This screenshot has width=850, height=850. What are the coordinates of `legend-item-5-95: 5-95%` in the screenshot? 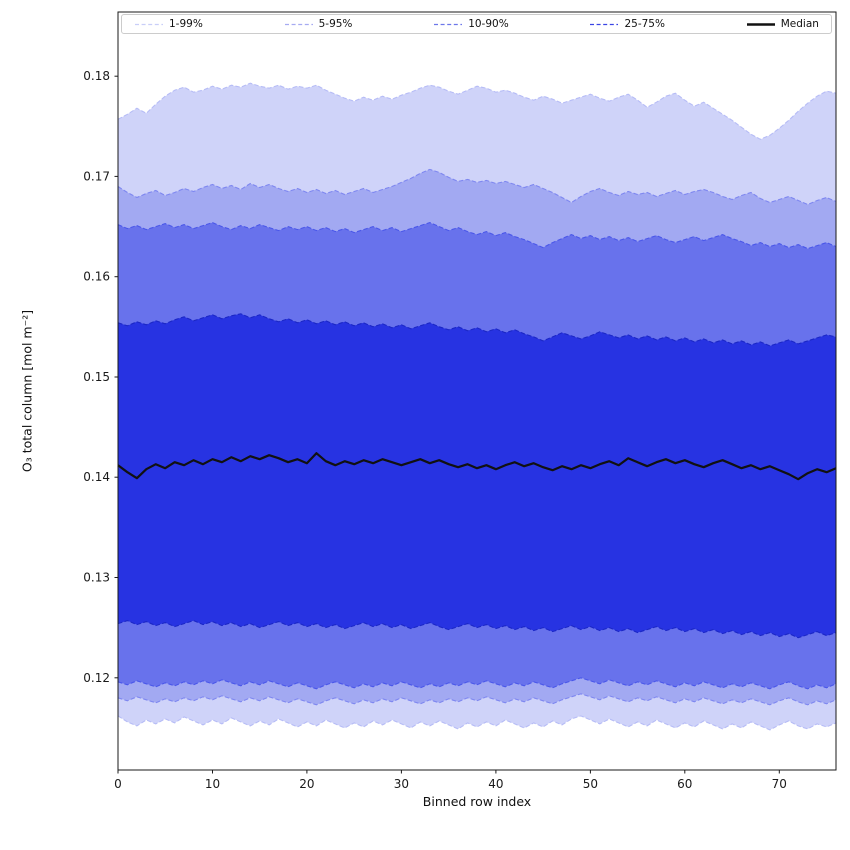 It's located at (318, 23).